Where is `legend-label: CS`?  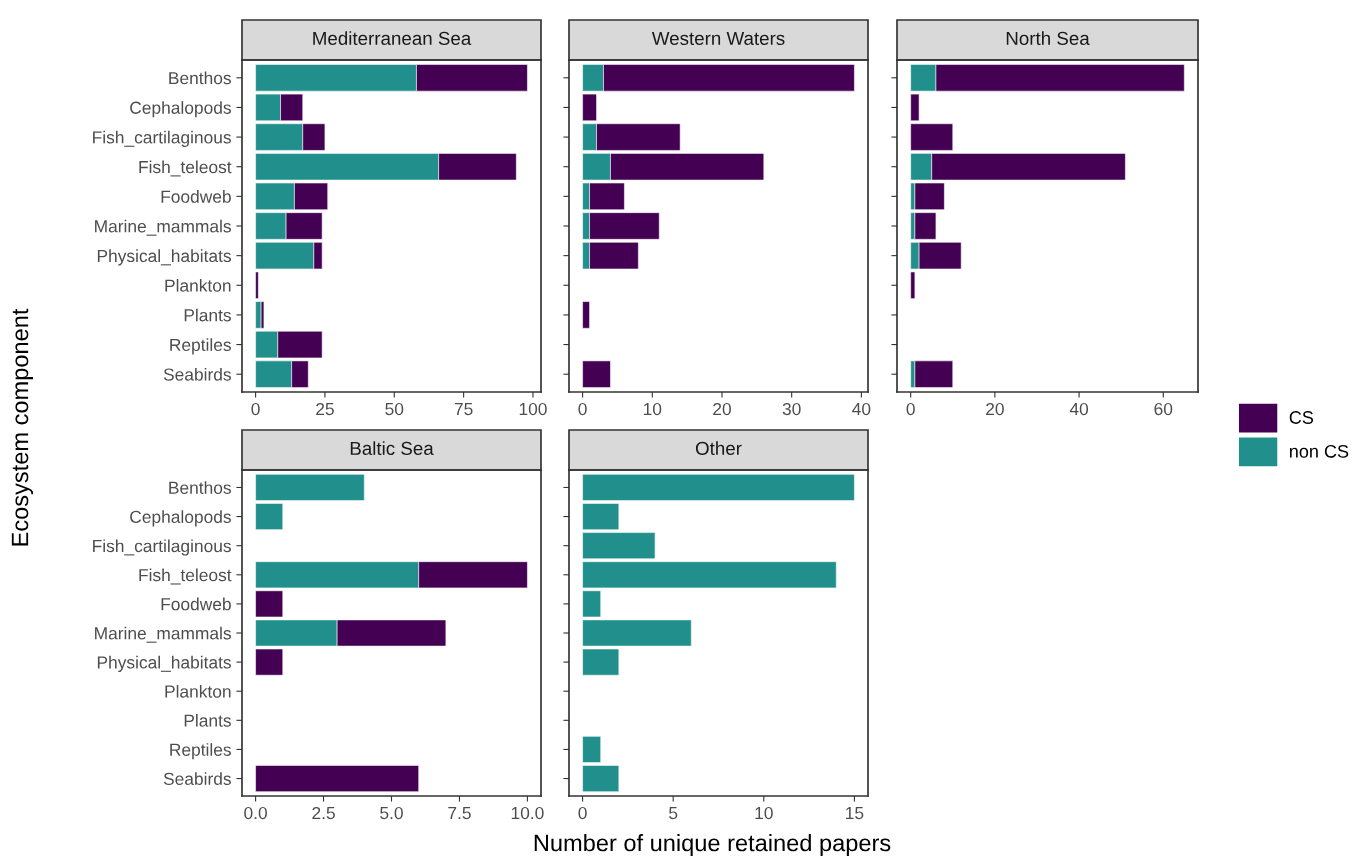 legend-label: CS is located at coordinates (1301, 417).